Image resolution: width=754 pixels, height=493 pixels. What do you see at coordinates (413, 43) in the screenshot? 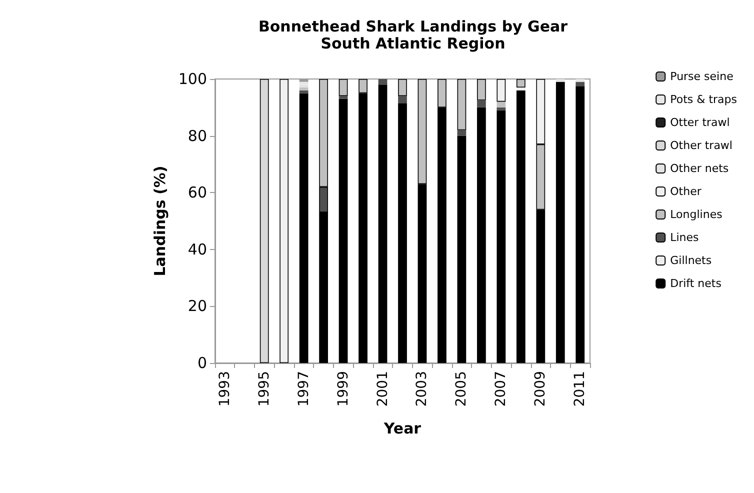
I see `chart-subtitle: South Atlantic Region` at bounding box center [413, 43].